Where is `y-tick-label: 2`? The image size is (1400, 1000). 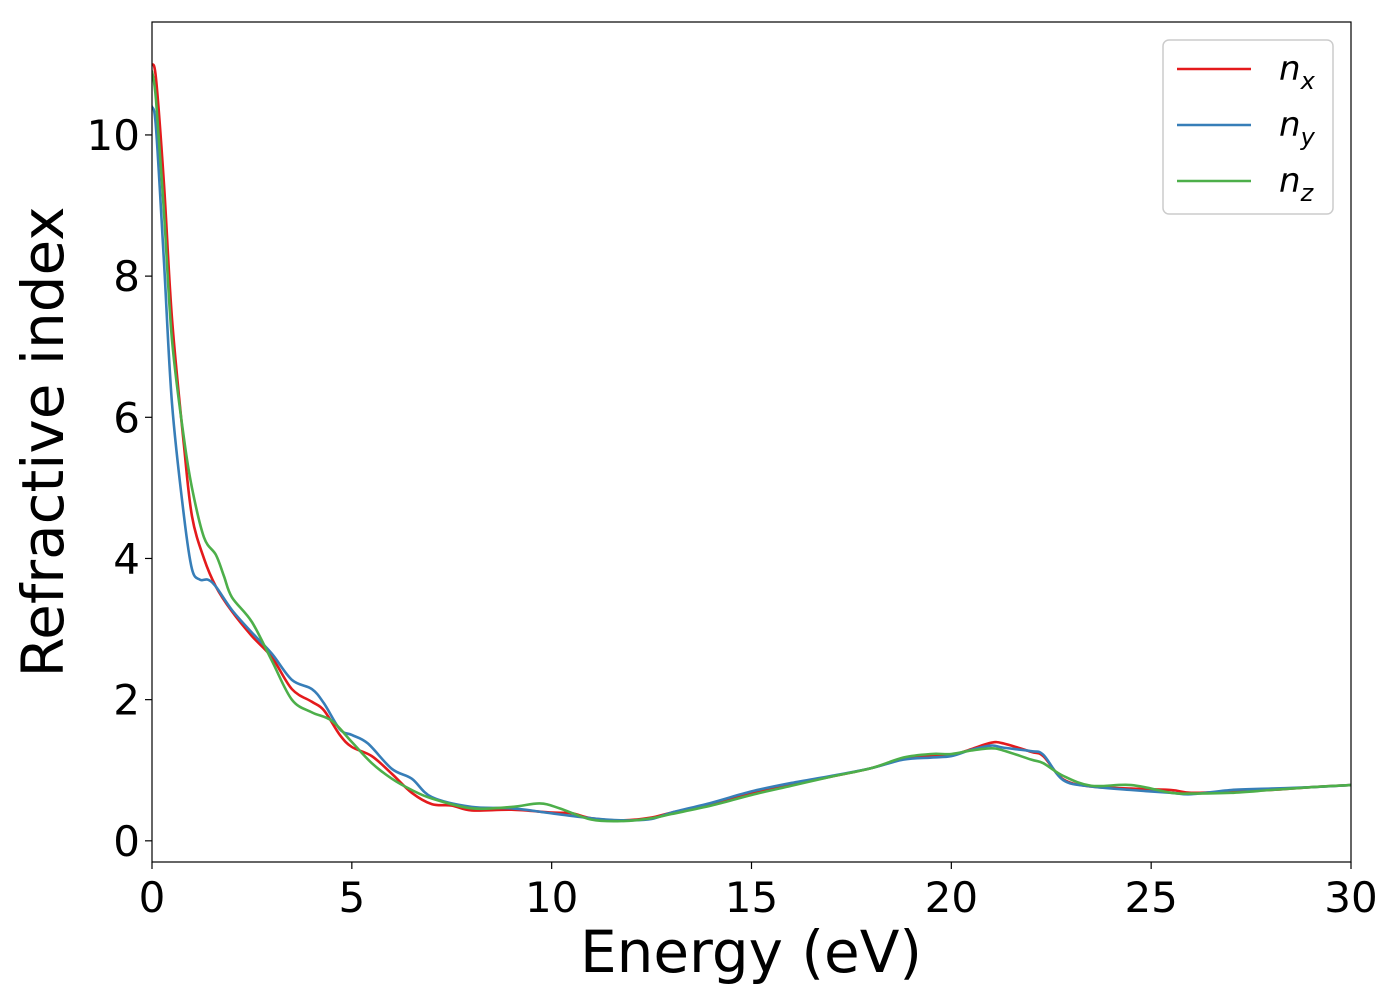
y-tick-label: 2 is located at coordinates (126, 700).